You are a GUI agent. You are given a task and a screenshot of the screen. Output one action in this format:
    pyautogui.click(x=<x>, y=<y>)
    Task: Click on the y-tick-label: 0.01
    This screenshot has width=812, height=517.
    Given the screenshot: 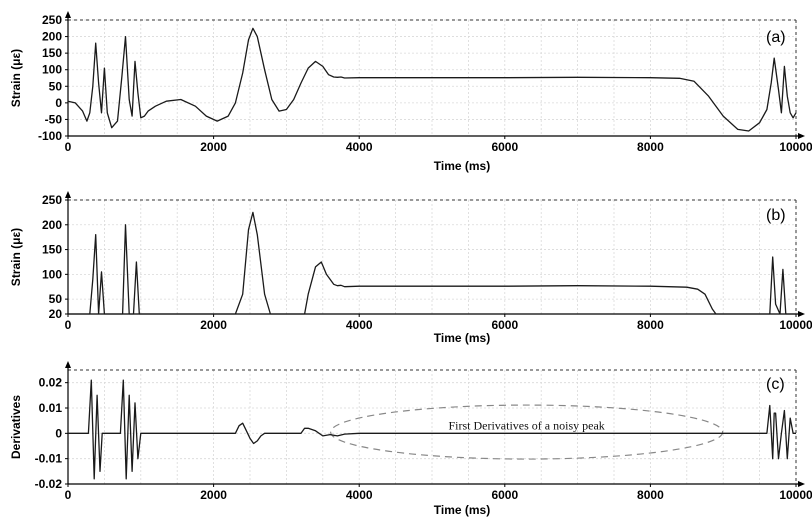 What is the action you would take?
    pyautogui.click(x=51, y=408)
    